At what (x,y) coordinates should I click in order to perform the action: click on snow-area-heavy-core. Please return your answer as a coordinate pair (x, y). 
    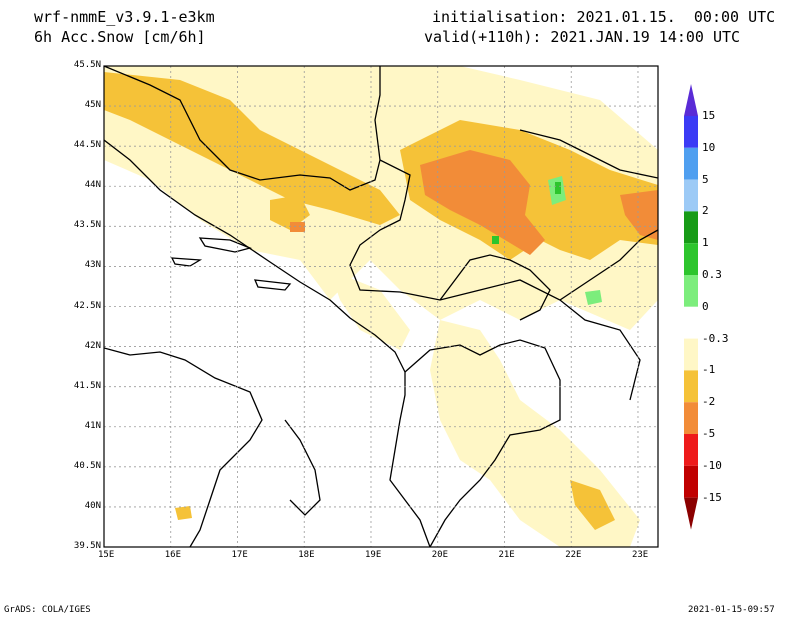
    Looking at the image, I should click on (482, 202).